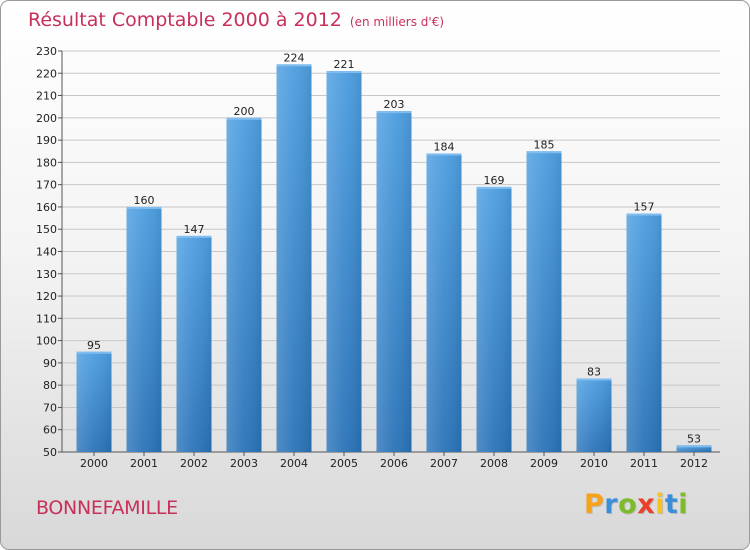 The height and width of the screenshot is (550, 750). I want to click on chart-subtitle: (en milliers d'€), so click(397, 22).